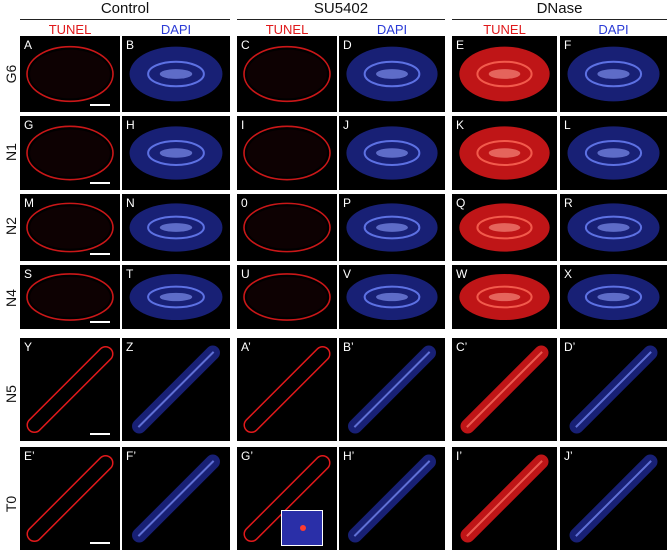 The height and width of the screenshot is (555, 671). I want to click on tunel-micrograph: G’, so click(287, 498).